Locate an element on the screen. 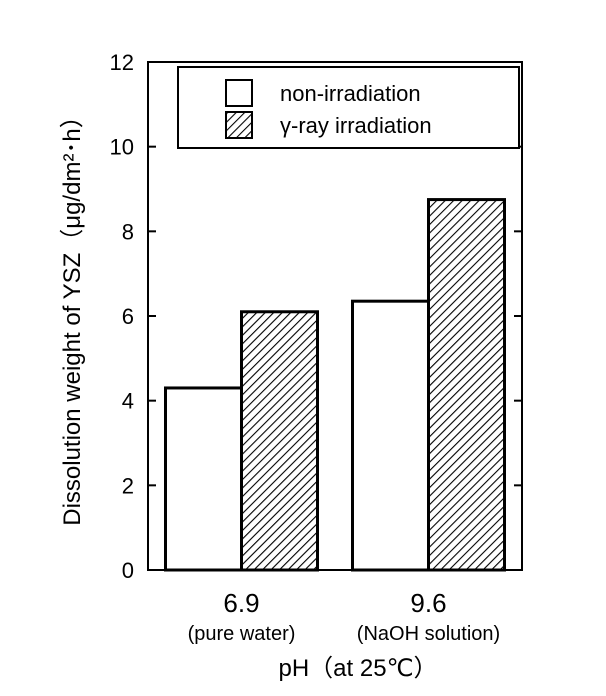 This screenshot has height=696, width=606. x-tick-label: 6.9 is located at coordinates (241, 603).